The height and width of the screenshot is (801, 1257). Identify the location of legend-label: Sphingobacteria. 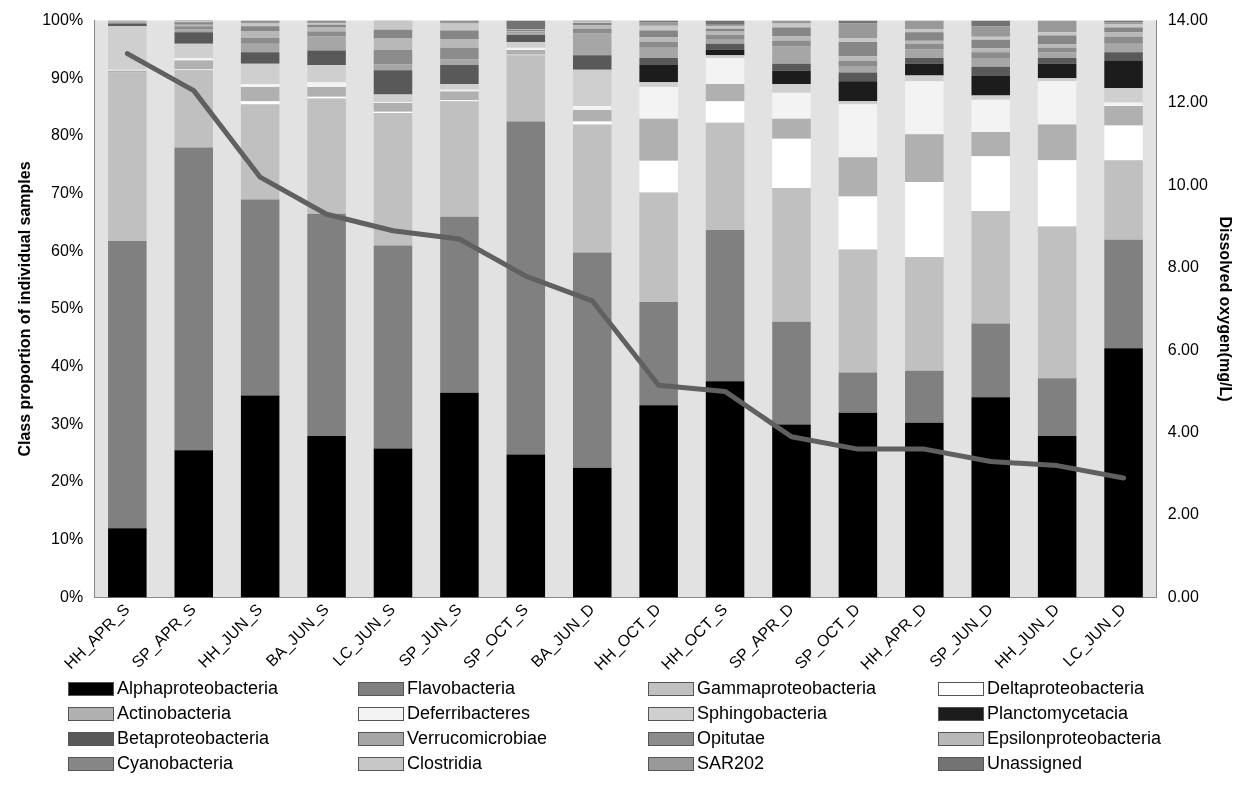
(762, 713).